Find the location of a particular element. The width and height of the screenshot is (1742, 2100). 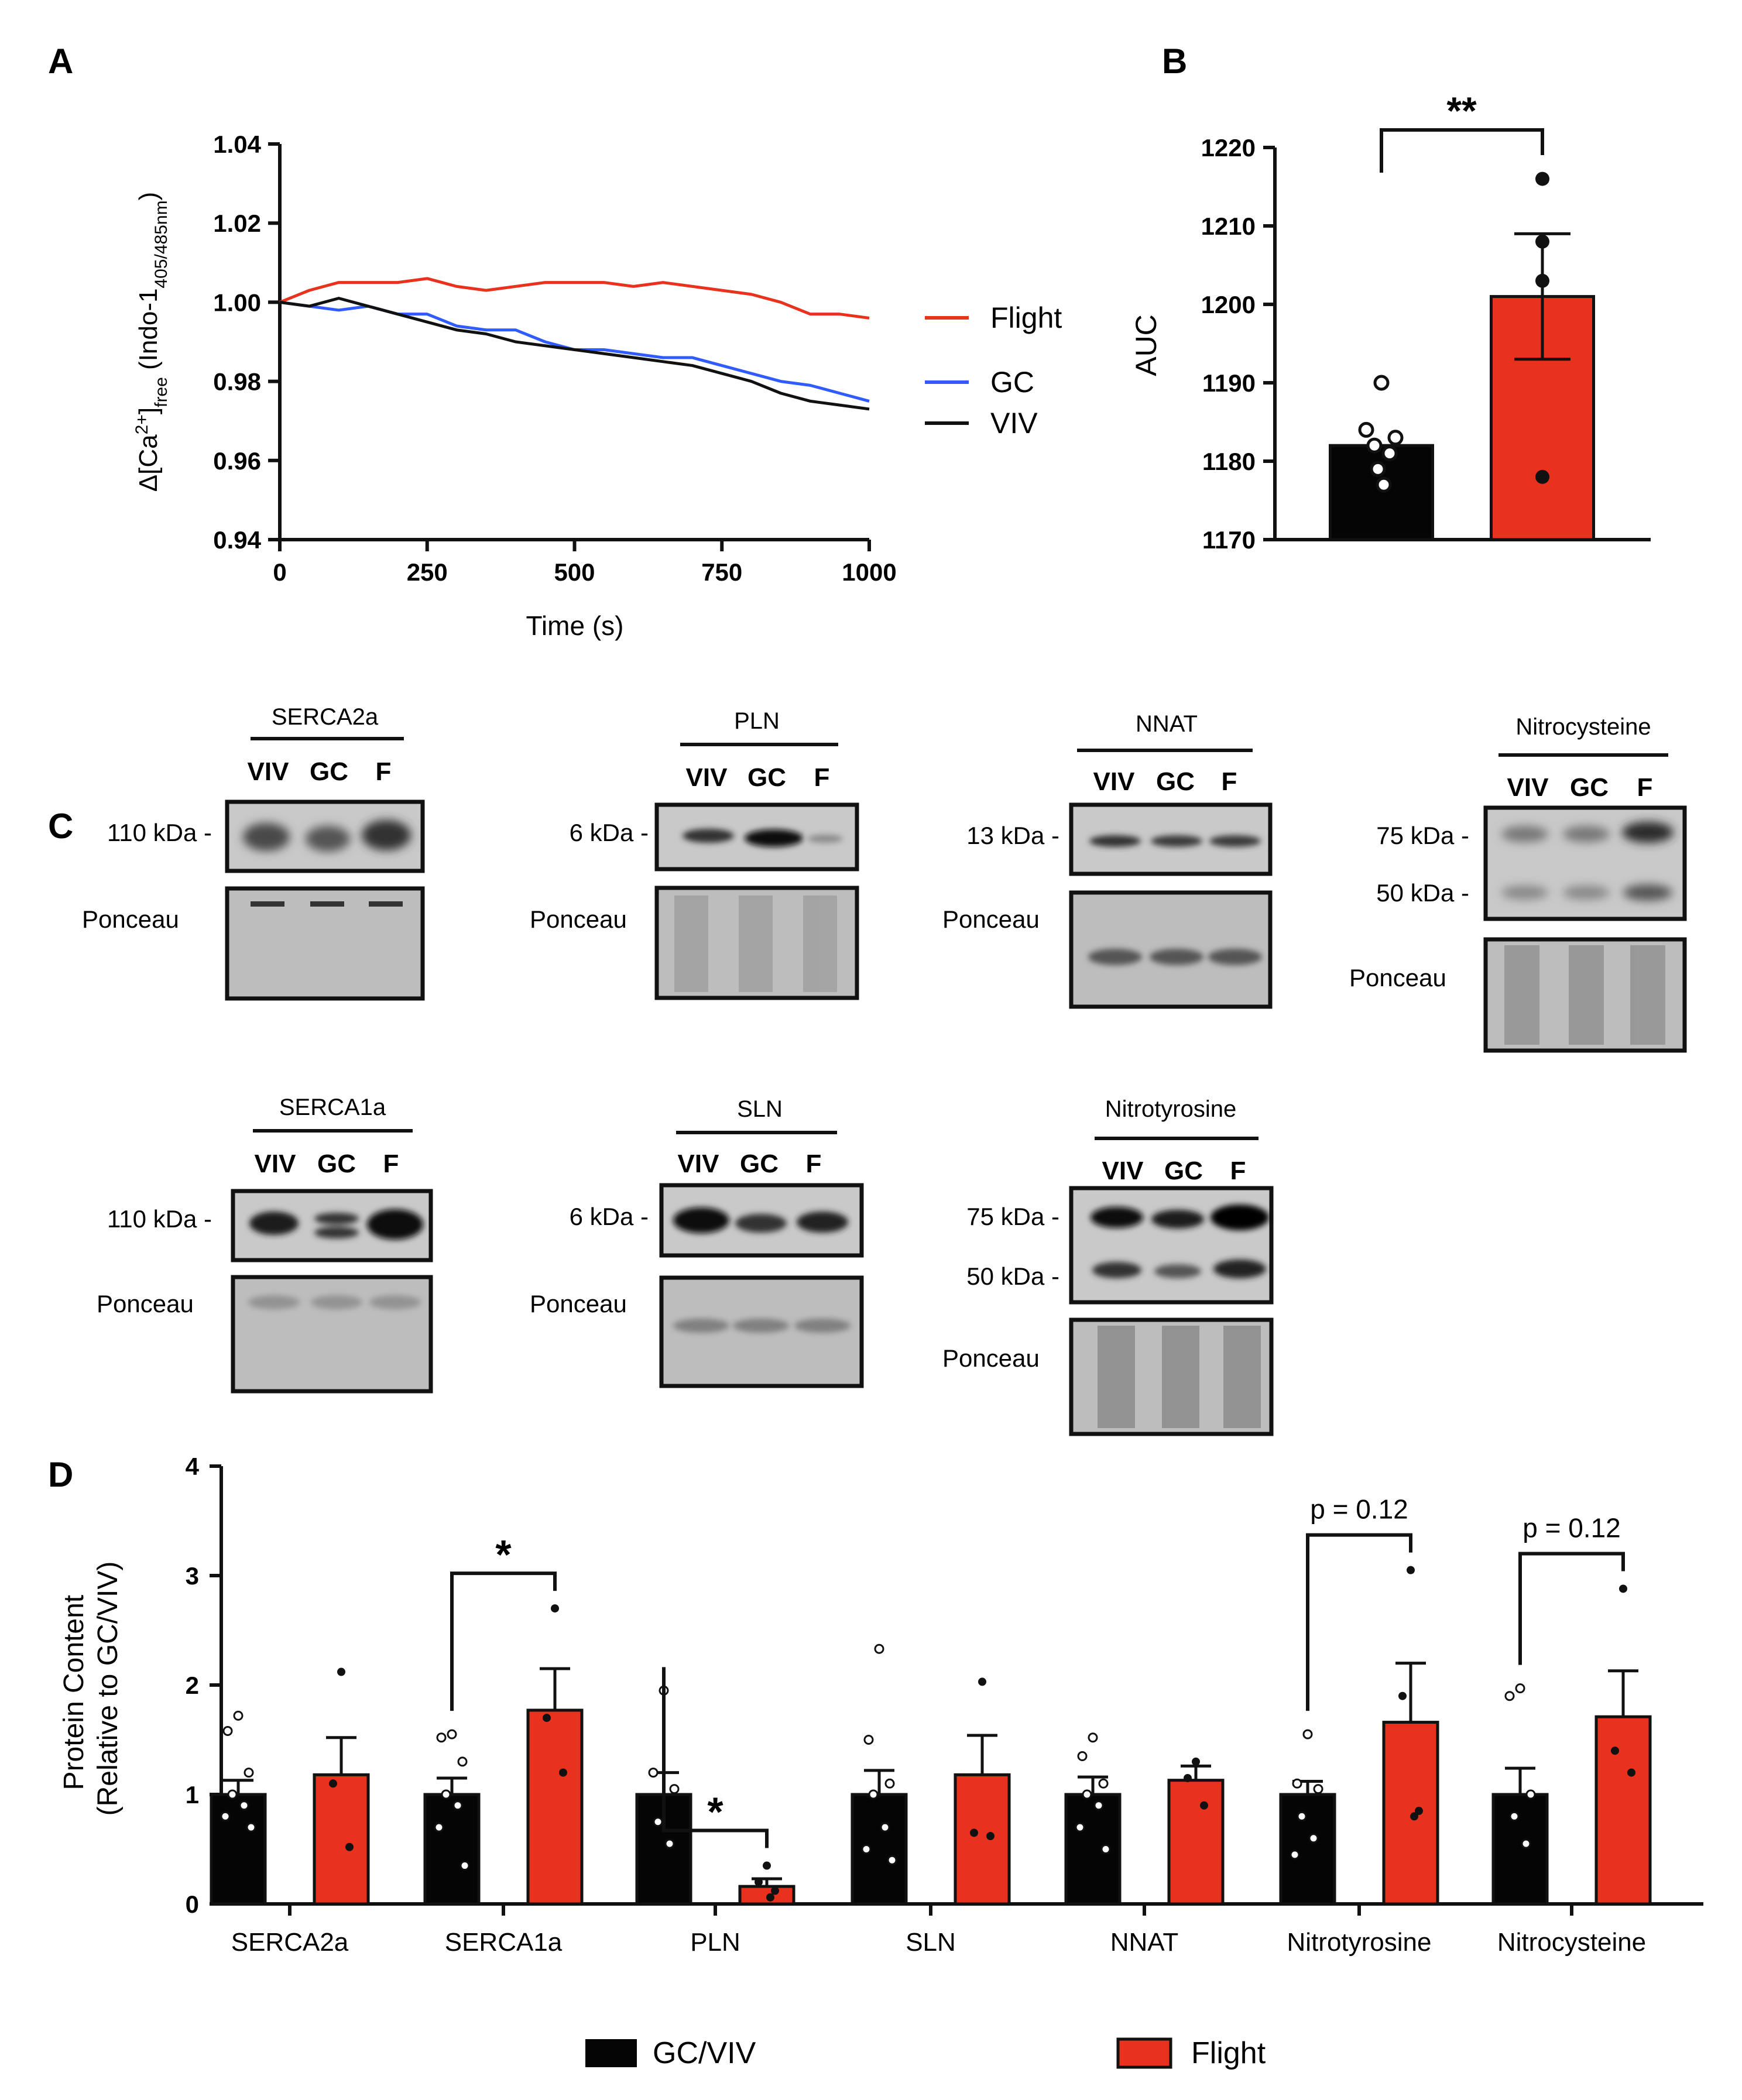

legend-gcviv-label: GC/VIV is located at coordinates (704, 2053).